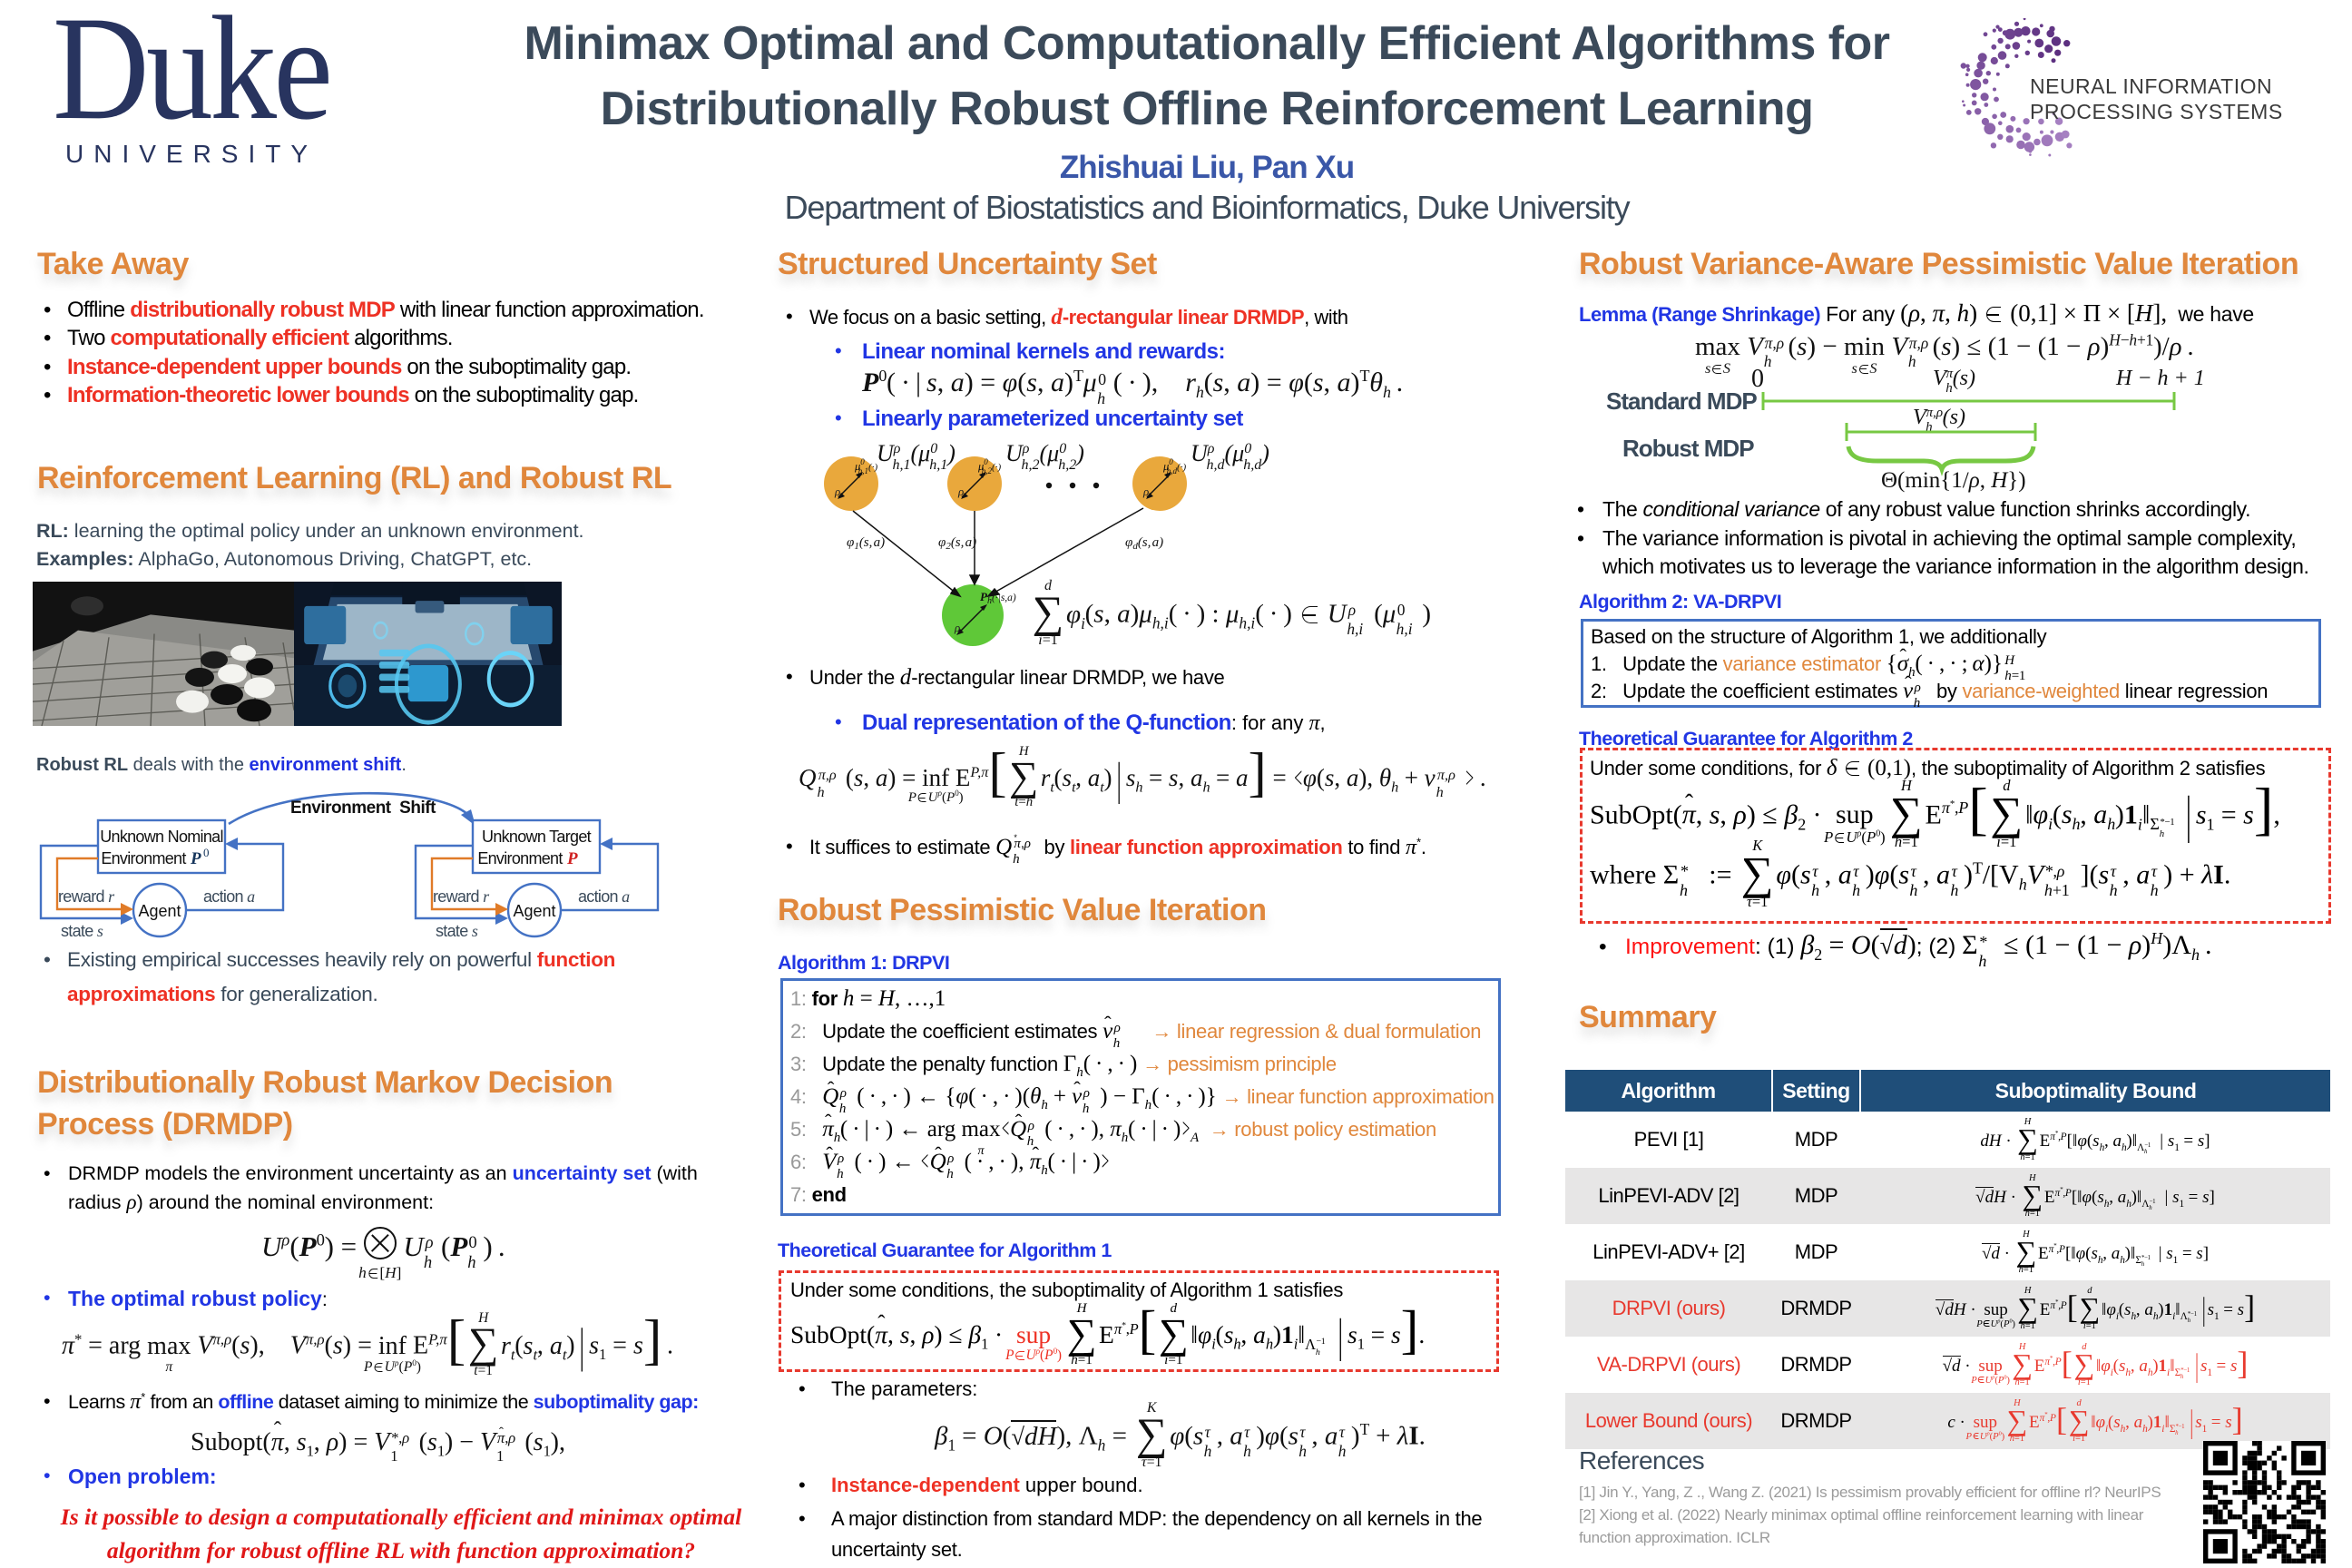 This screenshot has height=1568, width=2352. Describe the element at coordinates (161, 837) in the screenshot. I see `svg-text: Unknown Nominal` at that location.